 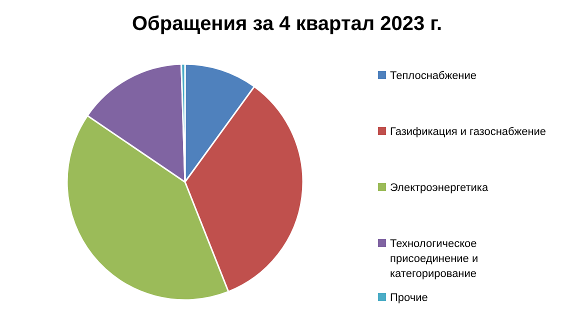 What do you see at coordinates (468, 132) in the screenshot?
I see `legend-label: Газификация и газоснабжение` at bounding box center [468, 132].